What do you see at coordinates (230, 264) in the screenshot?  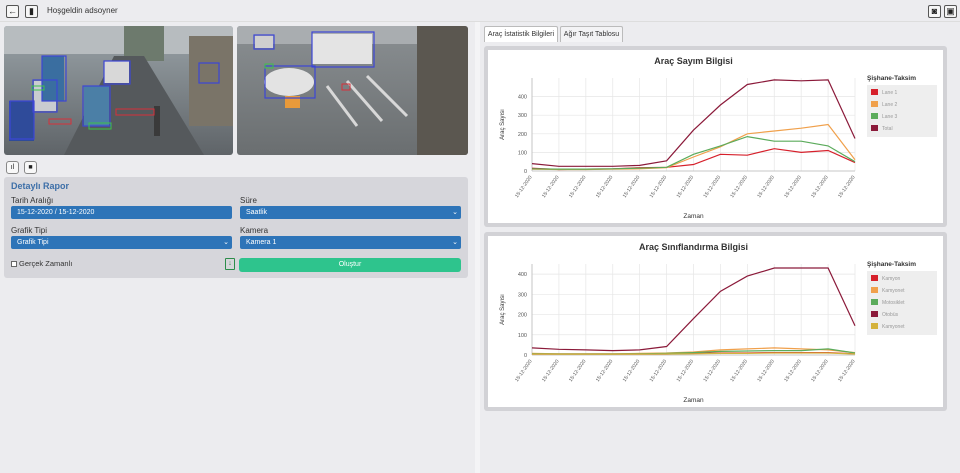 I see `excel-download-icon: ↓` at bounding box center [230, 264].